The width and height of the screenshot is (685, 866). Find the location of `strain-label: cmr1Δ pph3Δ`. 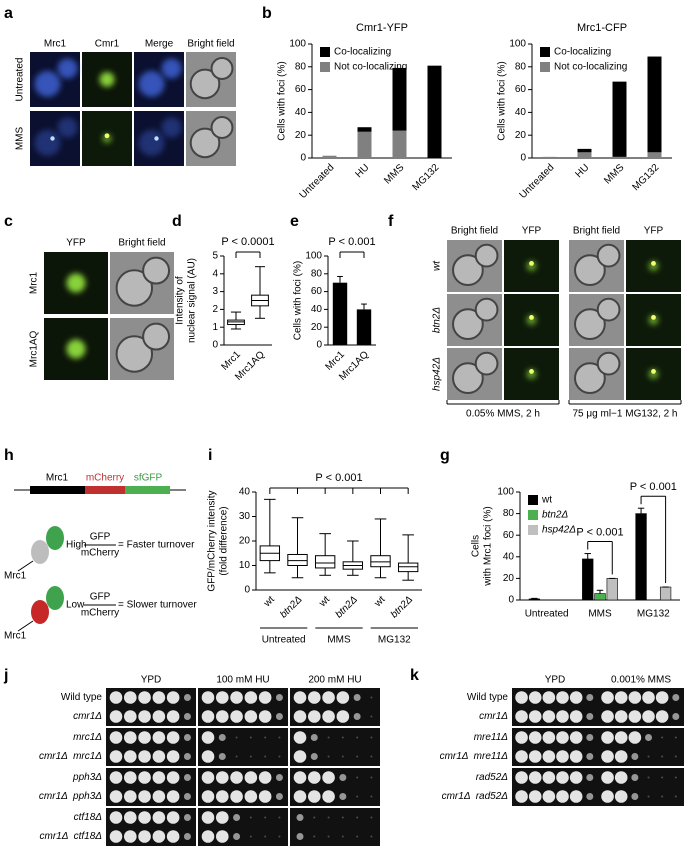

strain-label: cmr1Δ pph3Δ is located at coordinates (70, 796).